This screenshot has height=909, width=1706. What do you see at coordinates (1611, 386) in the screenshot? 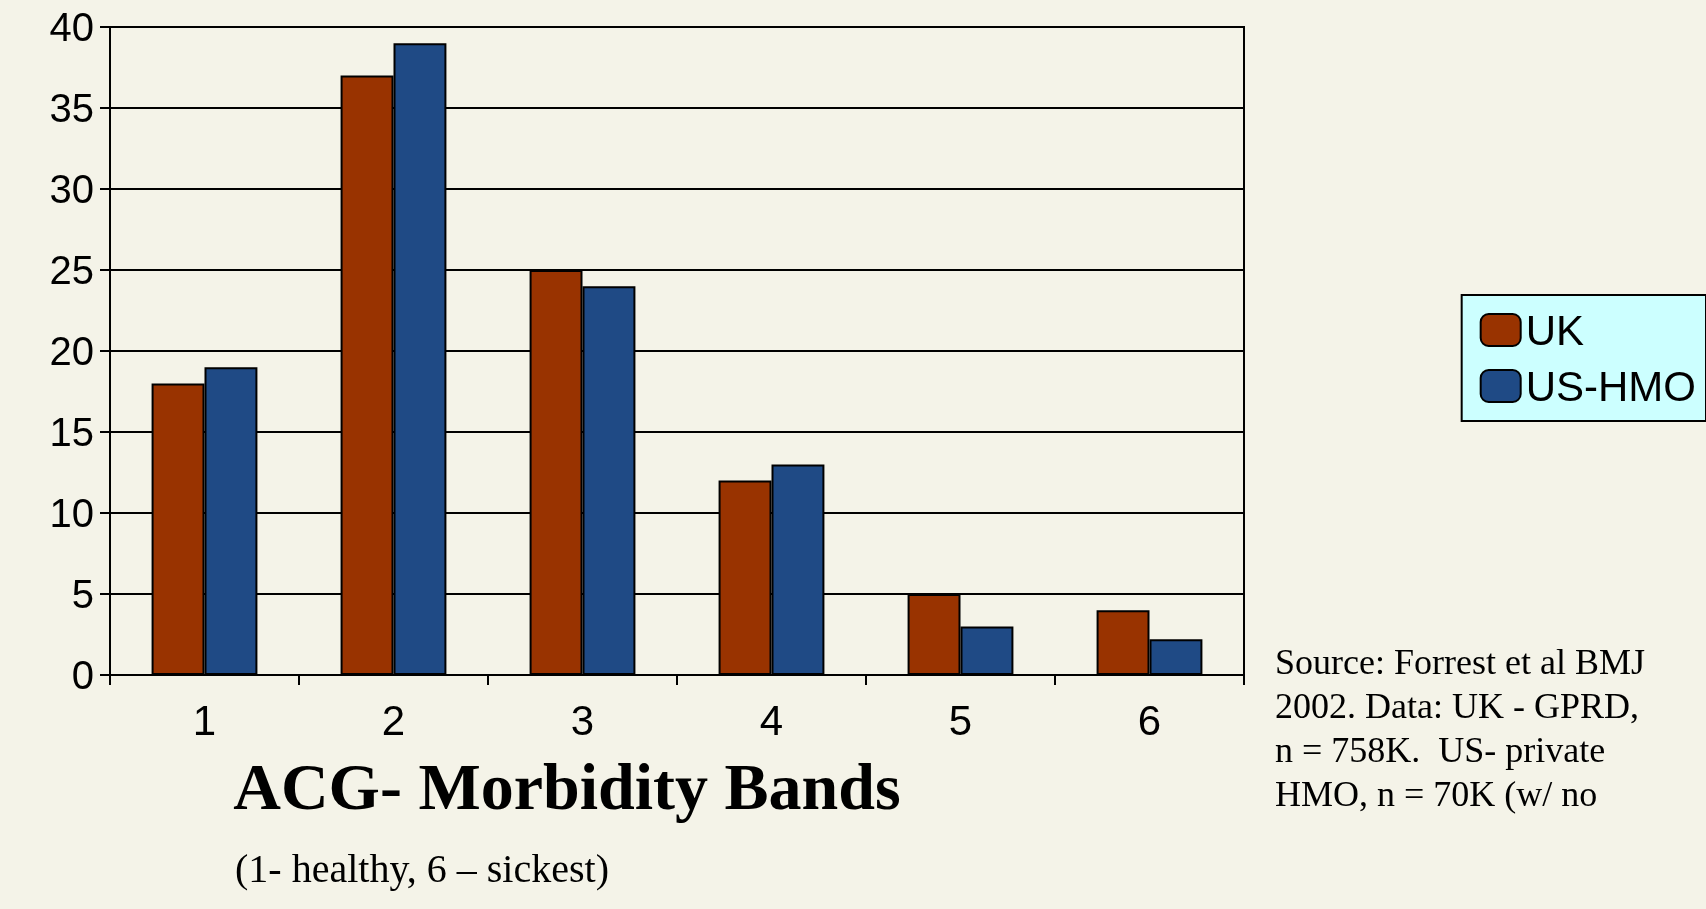
I see `legend-label: US-HMO` at bounding box center [1611, 386].